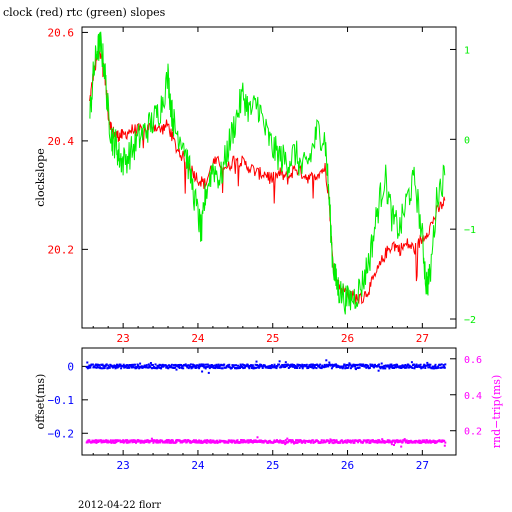 Image resolution: width=512 pixels, height=512 pixels. What do you see at coordinates (473, 432) in the screenshot?
I see `y2-tick-label: 0.2` at bounding box center [473, 432].